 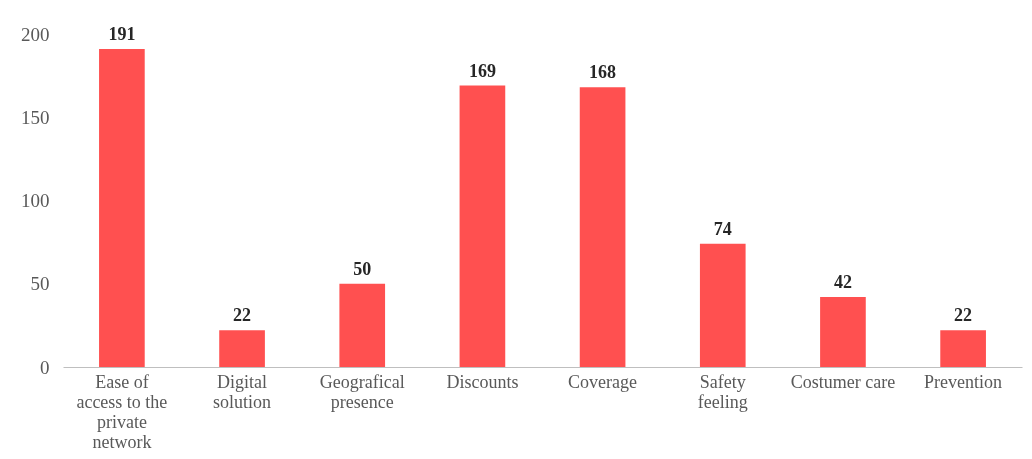 I want to click on x-tick-label: Costumer care, so click(x=843, y=381).